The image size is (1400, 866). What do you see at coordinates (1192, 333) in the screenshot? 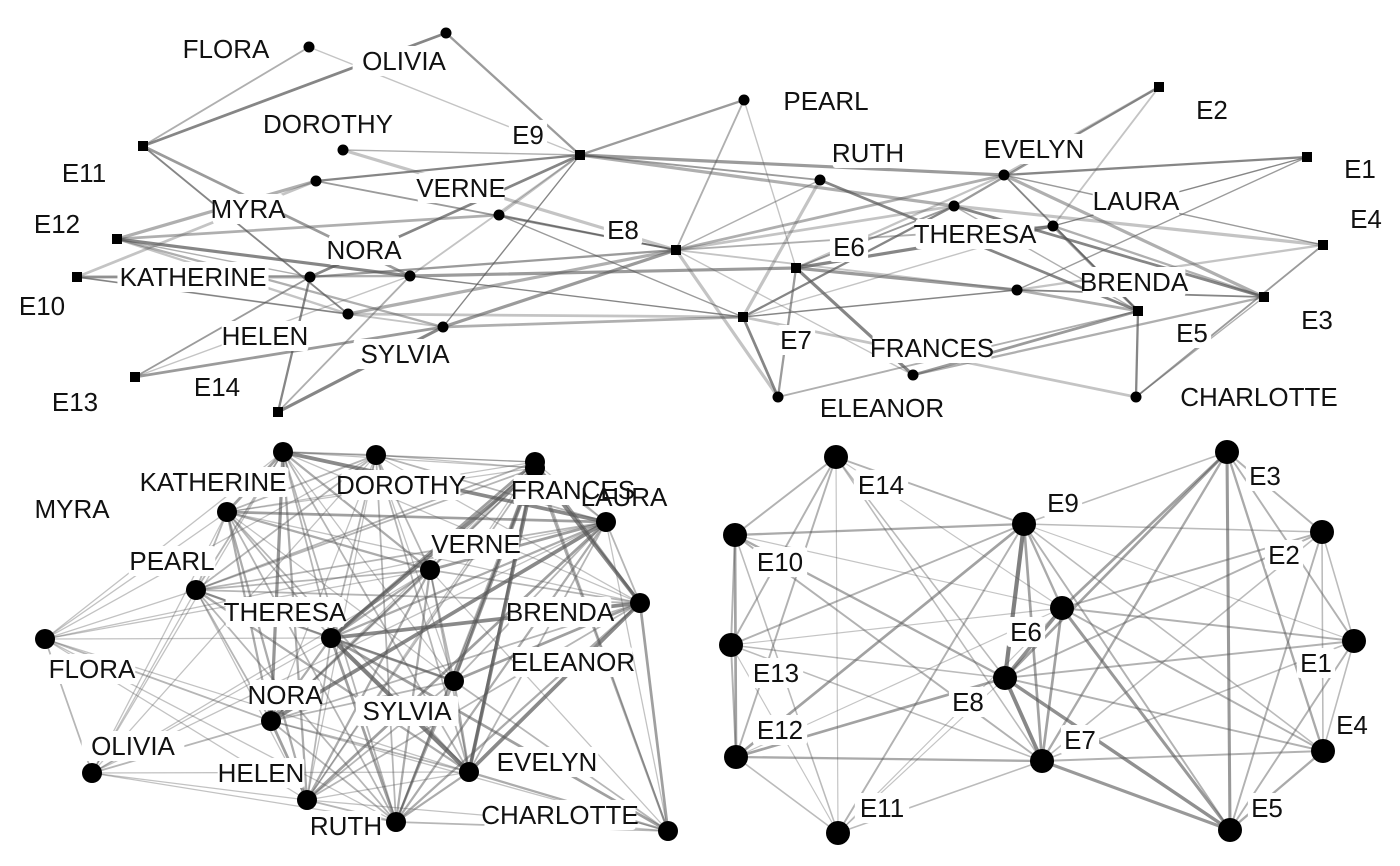
I see `bipartite-label-bg-e5` at bounding box center [1192, 333].